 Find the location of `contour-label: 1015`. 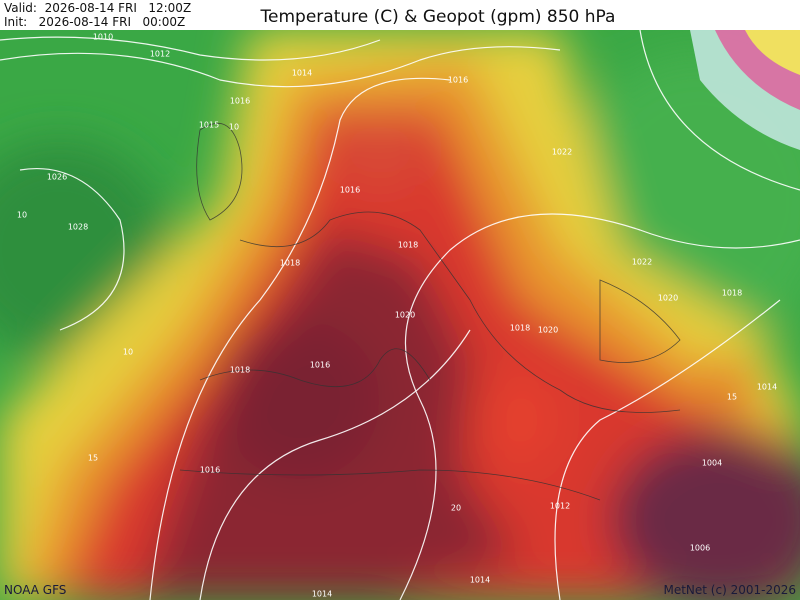

contour-label: 1015 is located at coordinates (209, 125).